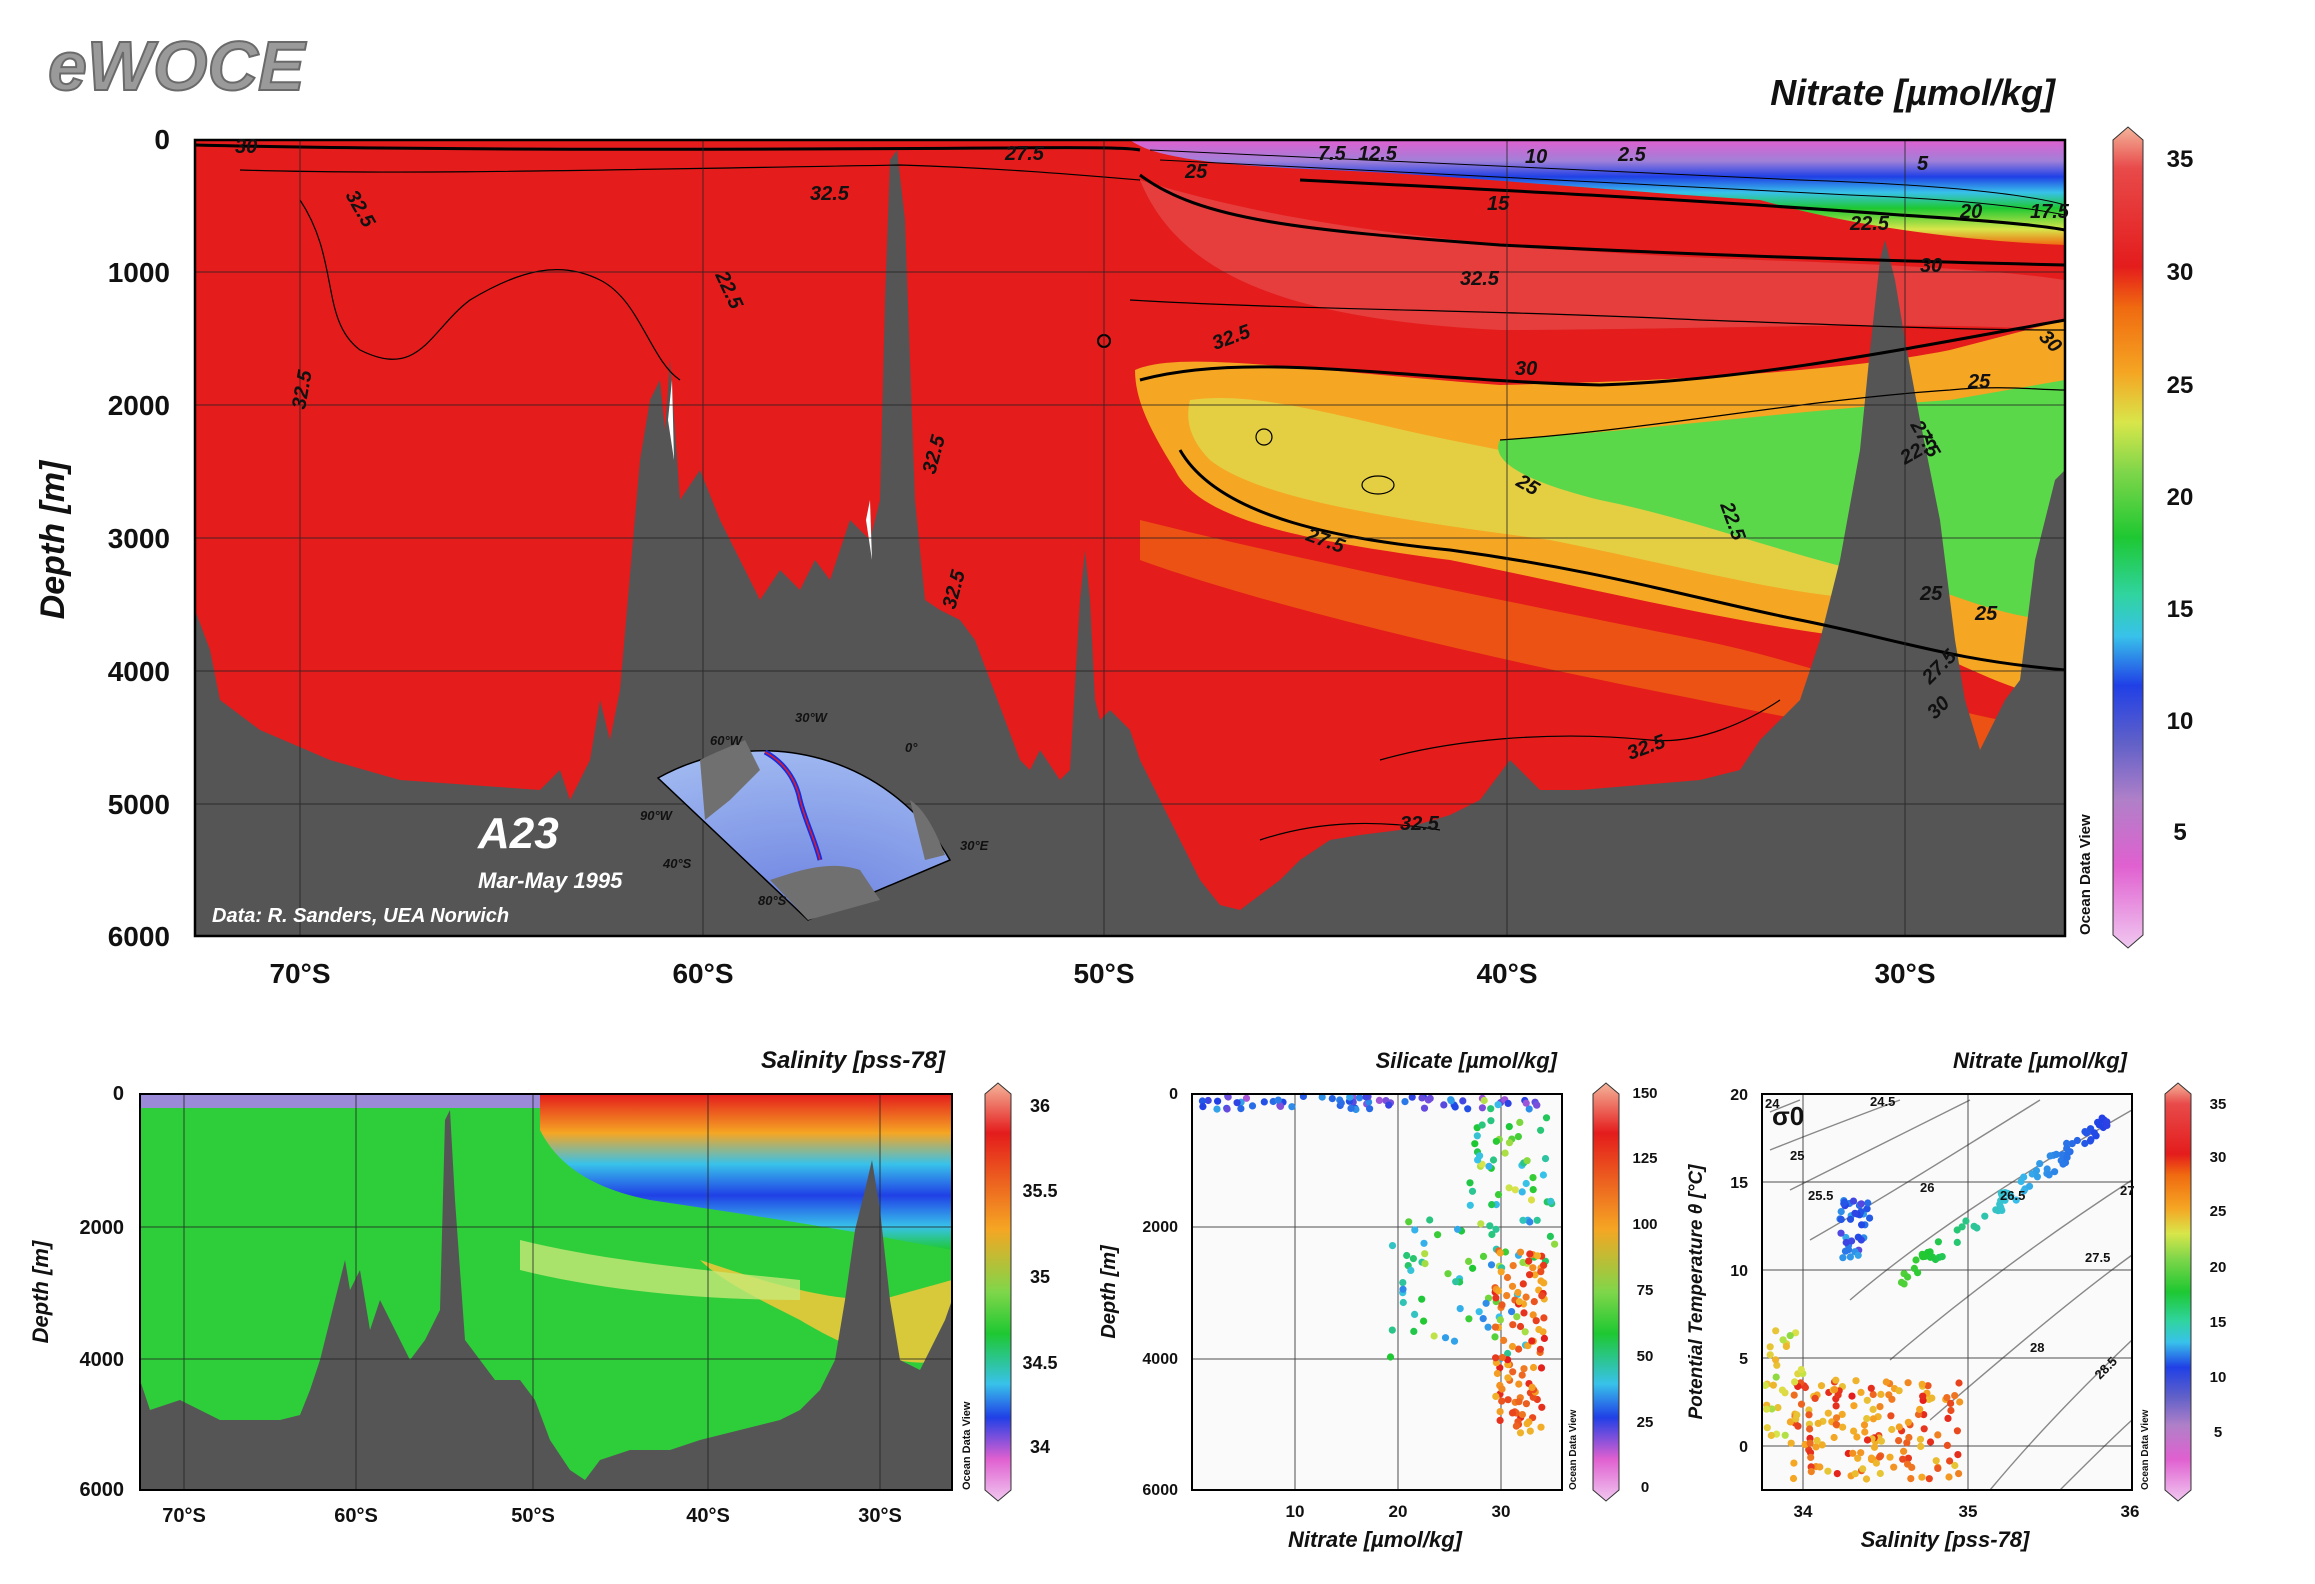  What do you see at coordinates (1420, 824) in the screenshot?
I see `contour-label: 32.5` at bounding box center [1420, 824].